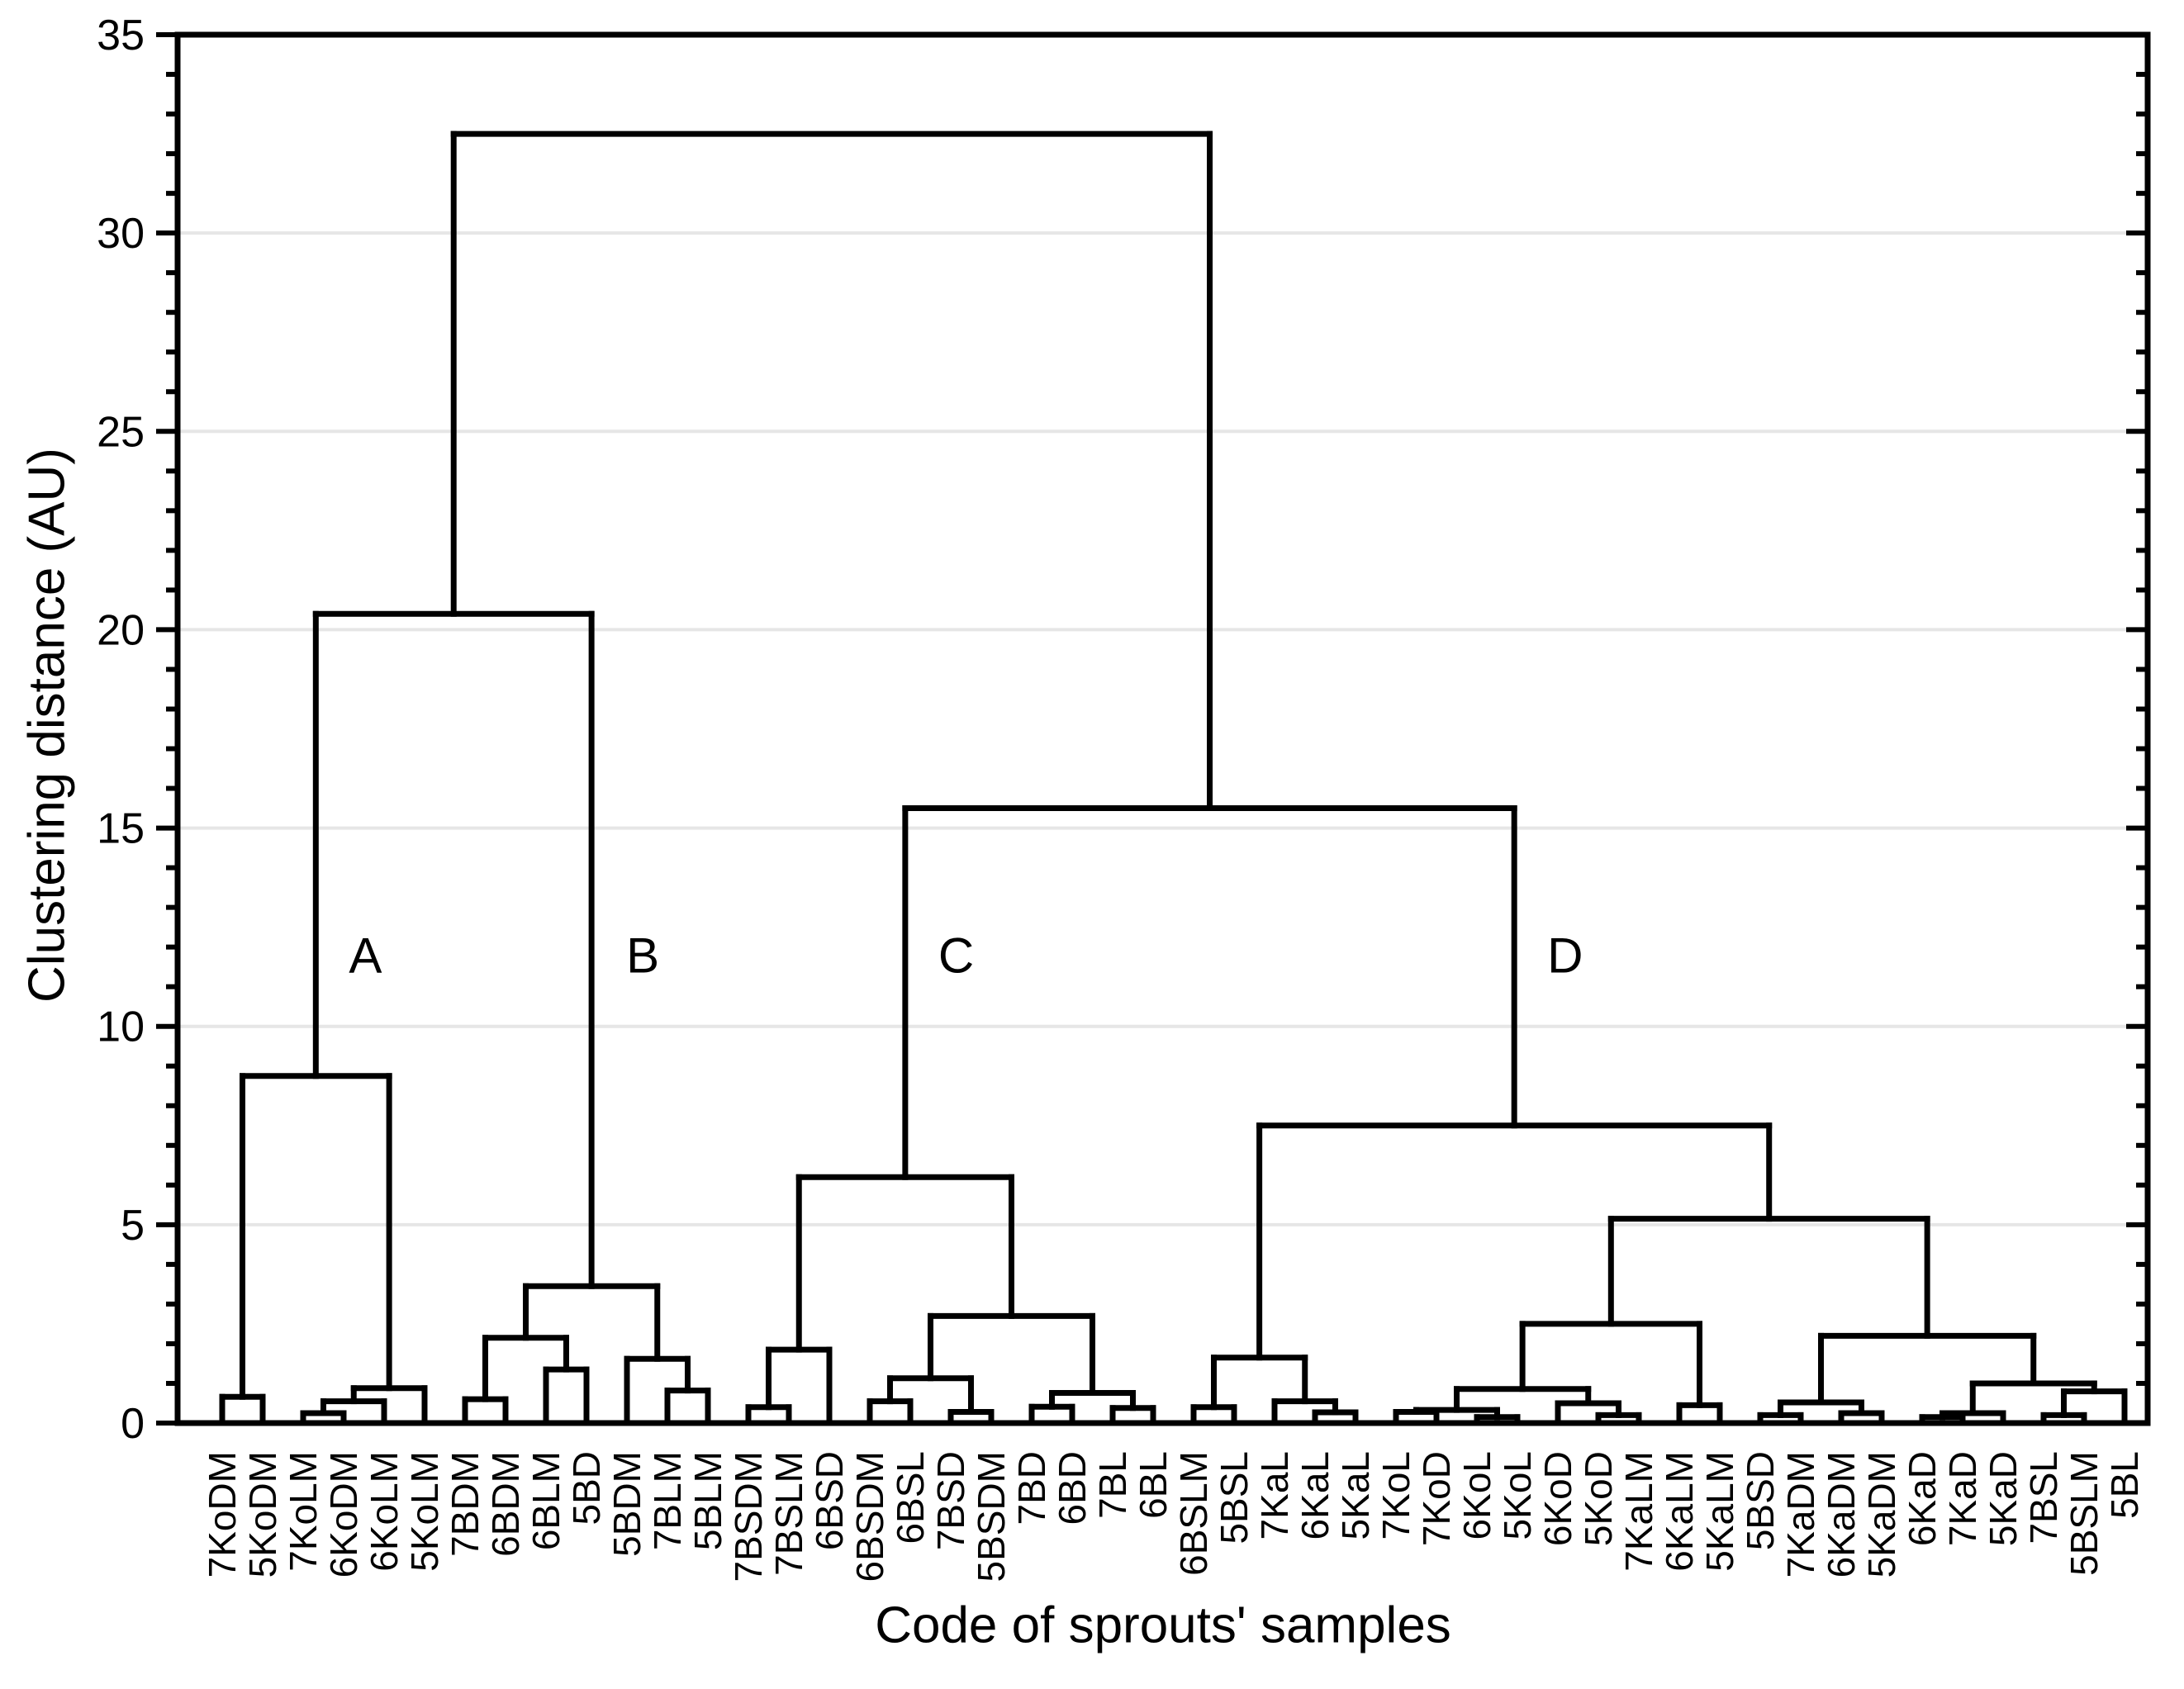 The width and height of the screenshot is (2184, 1689). I want to click on cluster-label-A: A, so click(365, 955).